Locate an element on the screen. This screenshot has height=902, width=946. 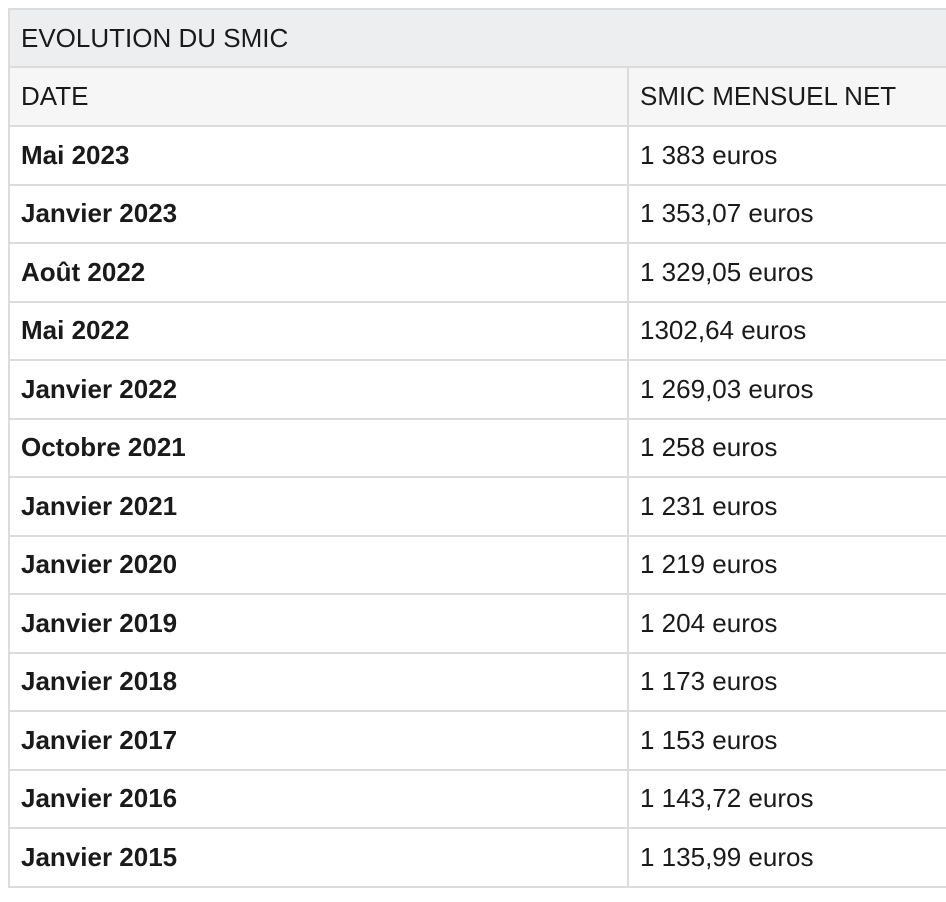
value-cell: 1 269,03 euros is located at coordinates (727, 388).